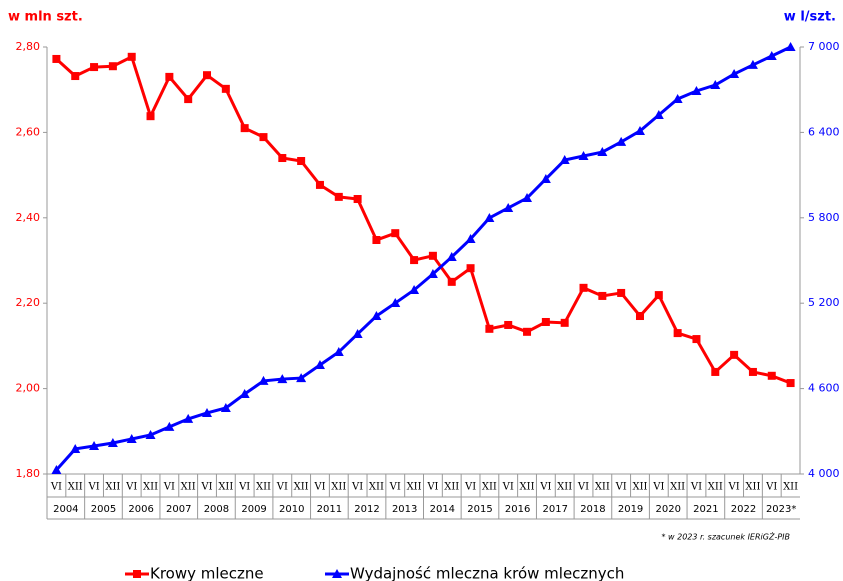 Image resolution: width=843 pixels, height=581 pixels. Describe the element at coordinates (824, 46) in the screenshot. I see `y2-tick-label: 7 000` at that location.